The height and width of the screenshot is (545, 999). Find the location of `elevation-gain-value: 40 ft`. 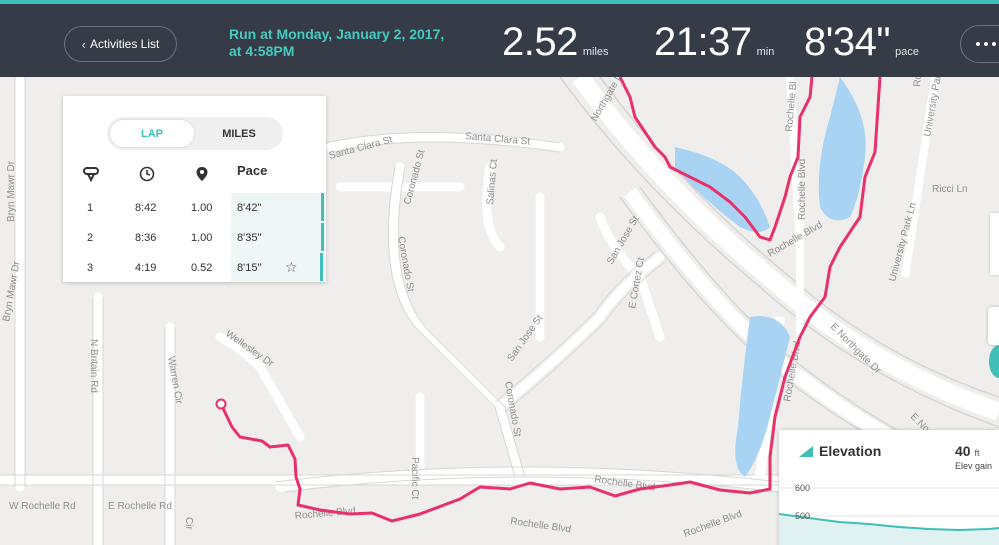

elevation-gain-value: 40 ft is located at coordinates (967, 451).